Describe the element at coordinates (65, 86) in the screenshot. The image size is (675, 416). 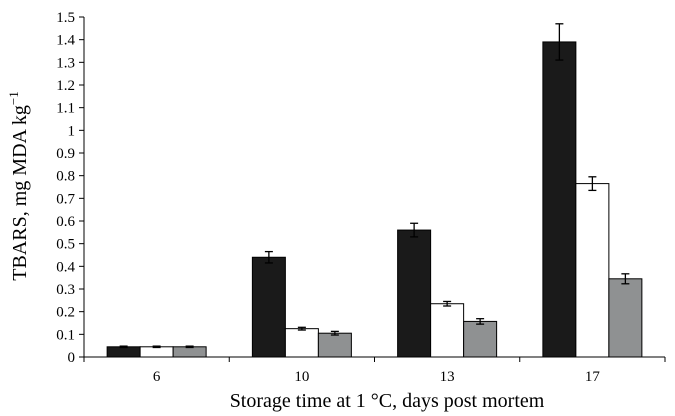
I see `y-tick-label-12: 1.2` at that location.